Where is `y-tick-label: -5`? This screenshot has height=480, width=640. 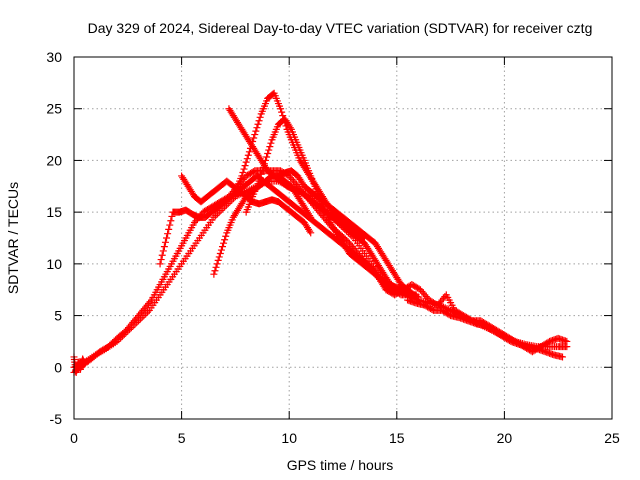 y-tick-label: -5 is located at coordinates (56, 419).